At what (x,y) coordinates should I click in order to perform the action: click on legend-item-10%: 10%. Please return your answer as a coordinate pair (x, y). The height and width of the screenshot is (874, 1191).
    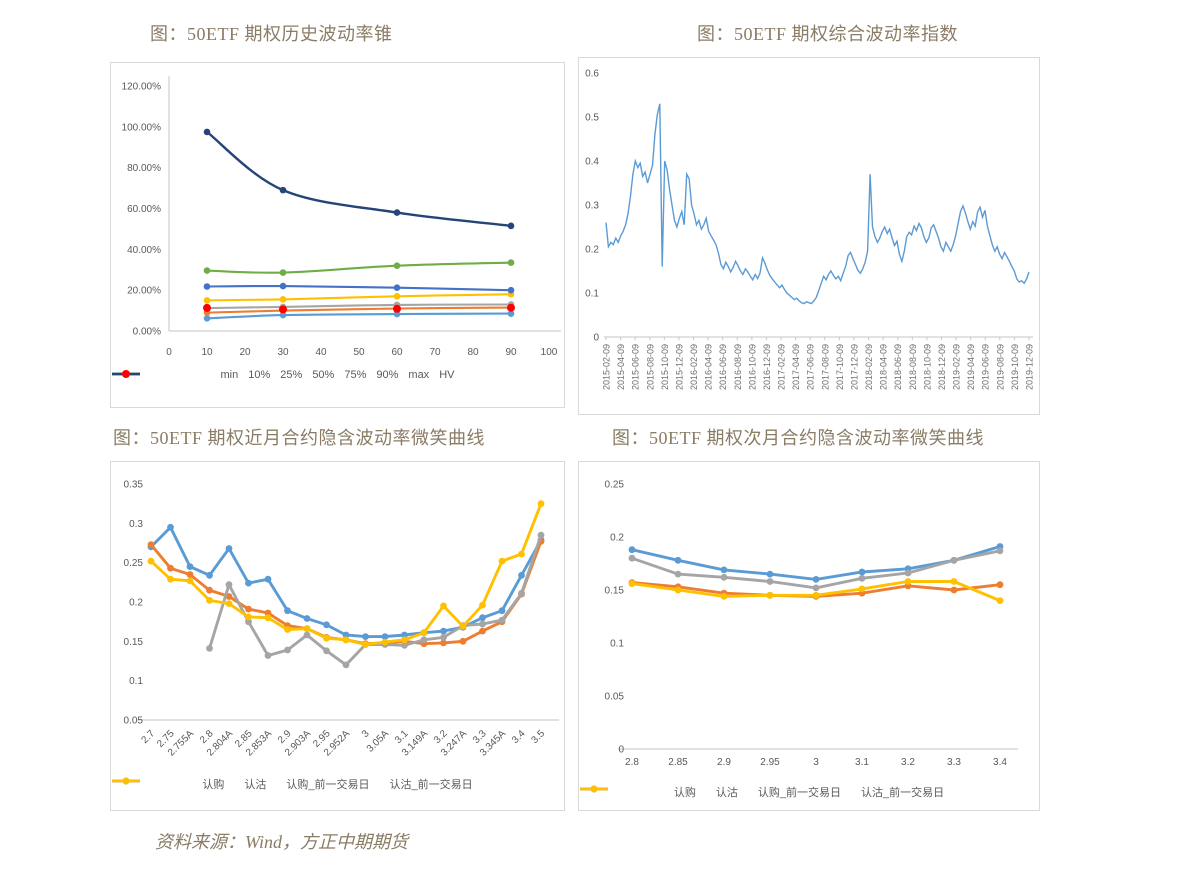
    Looking at the image, I should click on (191, 375).